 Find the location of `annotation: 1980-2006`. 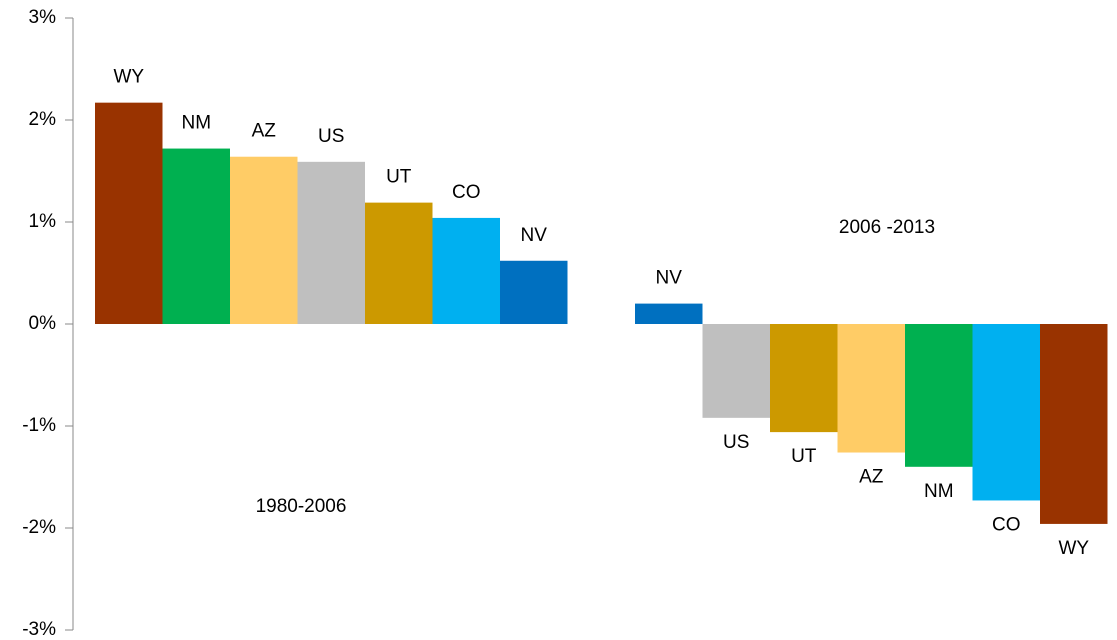

annotation: 1980-2006 is located at coordinates (301, 506).